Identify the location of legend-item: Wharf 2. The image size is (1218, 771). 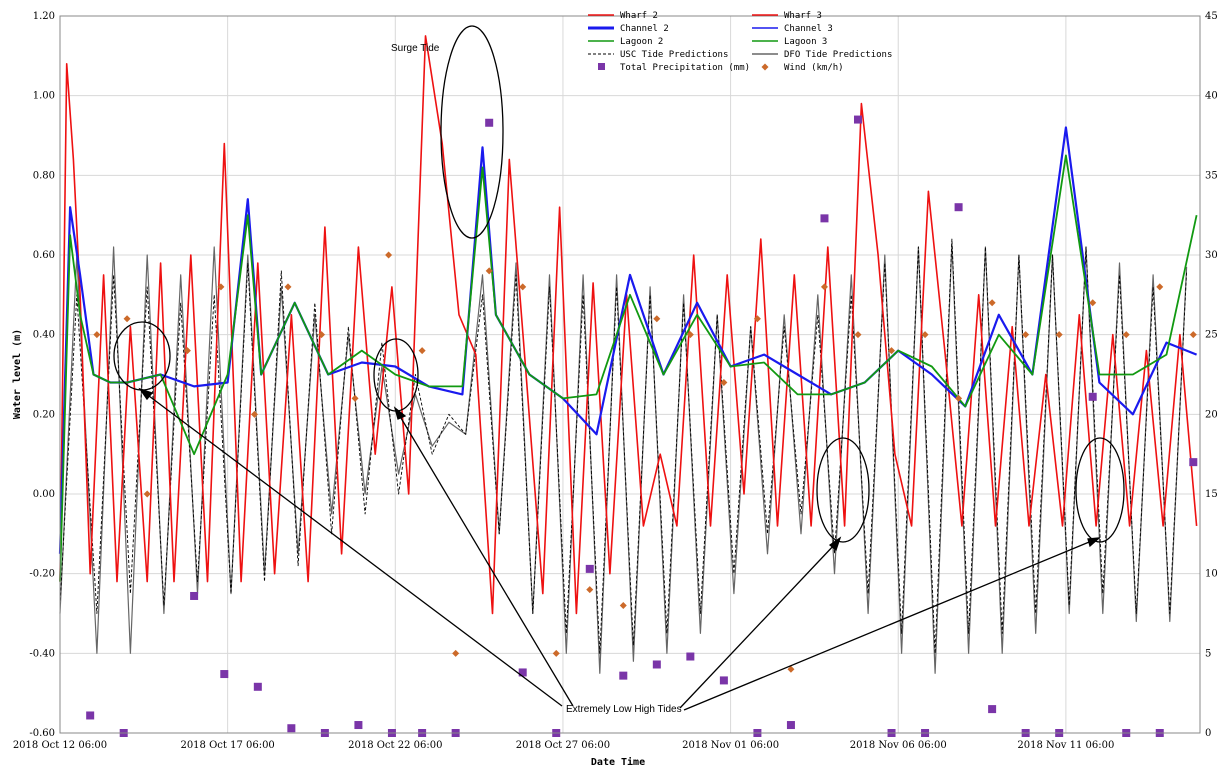
(623, 16).